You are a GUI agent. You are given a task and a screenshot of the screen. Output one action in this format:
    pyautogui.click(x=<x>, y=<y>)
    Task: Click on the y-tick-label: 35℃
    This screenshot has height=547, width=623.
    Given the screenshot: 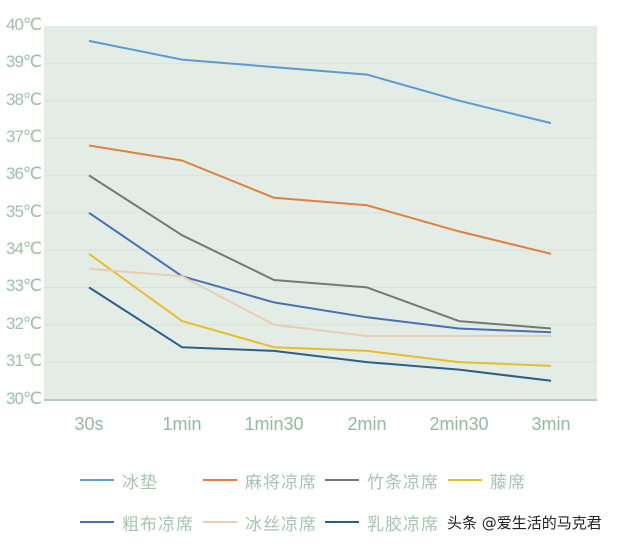 What is the action you would take?
    pyautogui.click(x=24, y=211)
    